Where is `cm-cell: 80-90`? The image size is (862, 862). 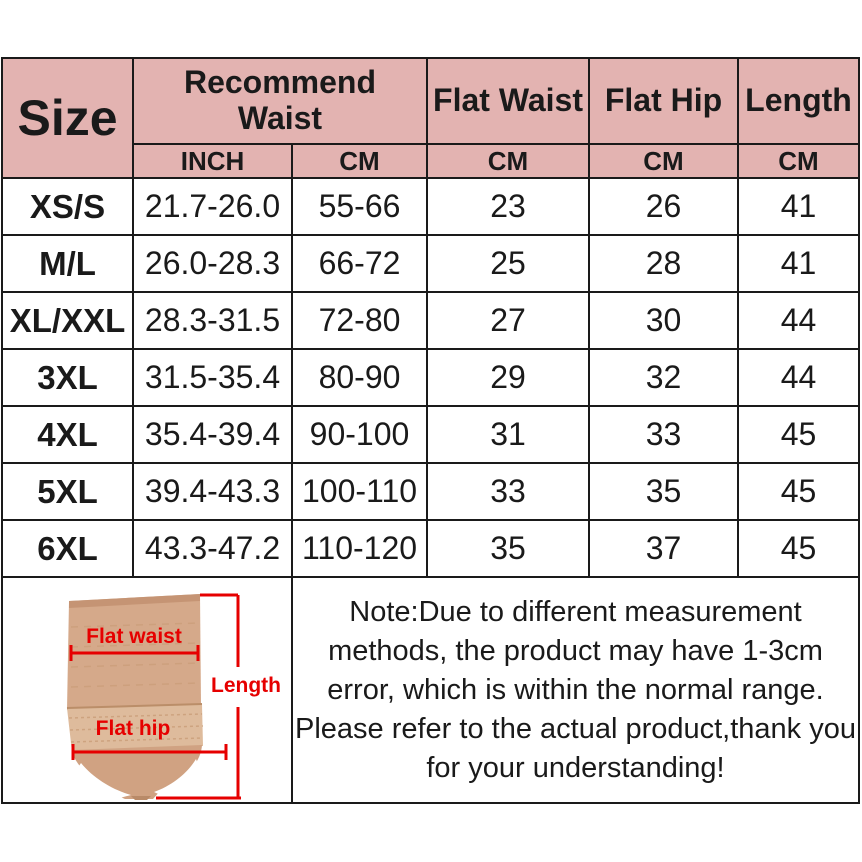 cm-cell: 80-90 is located at coordinates (359, 377).